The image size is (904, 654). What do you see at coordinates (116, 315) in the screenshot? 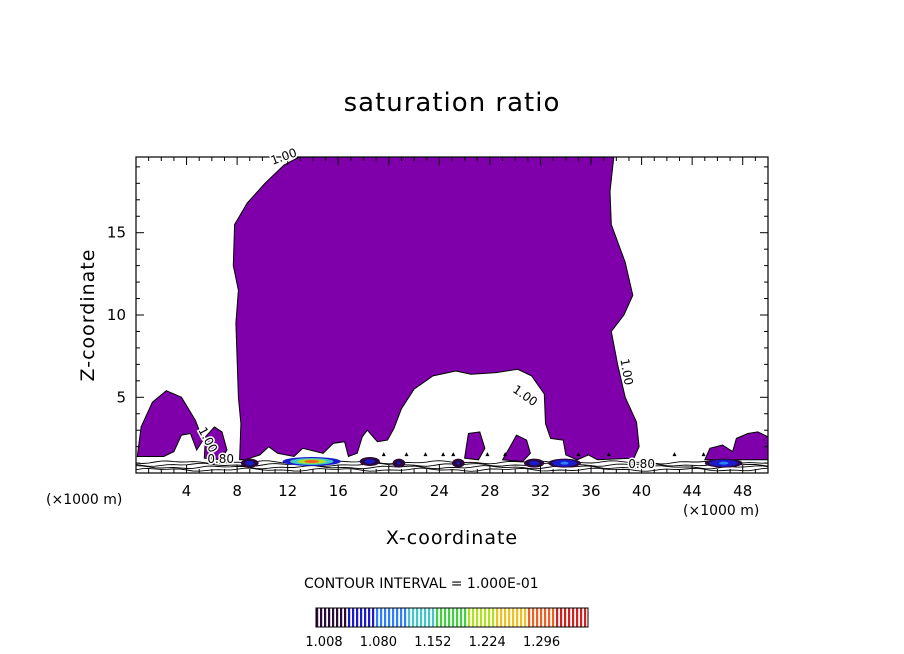
I see `y-tick-label-10: 10` at bounding box center [116, 315].